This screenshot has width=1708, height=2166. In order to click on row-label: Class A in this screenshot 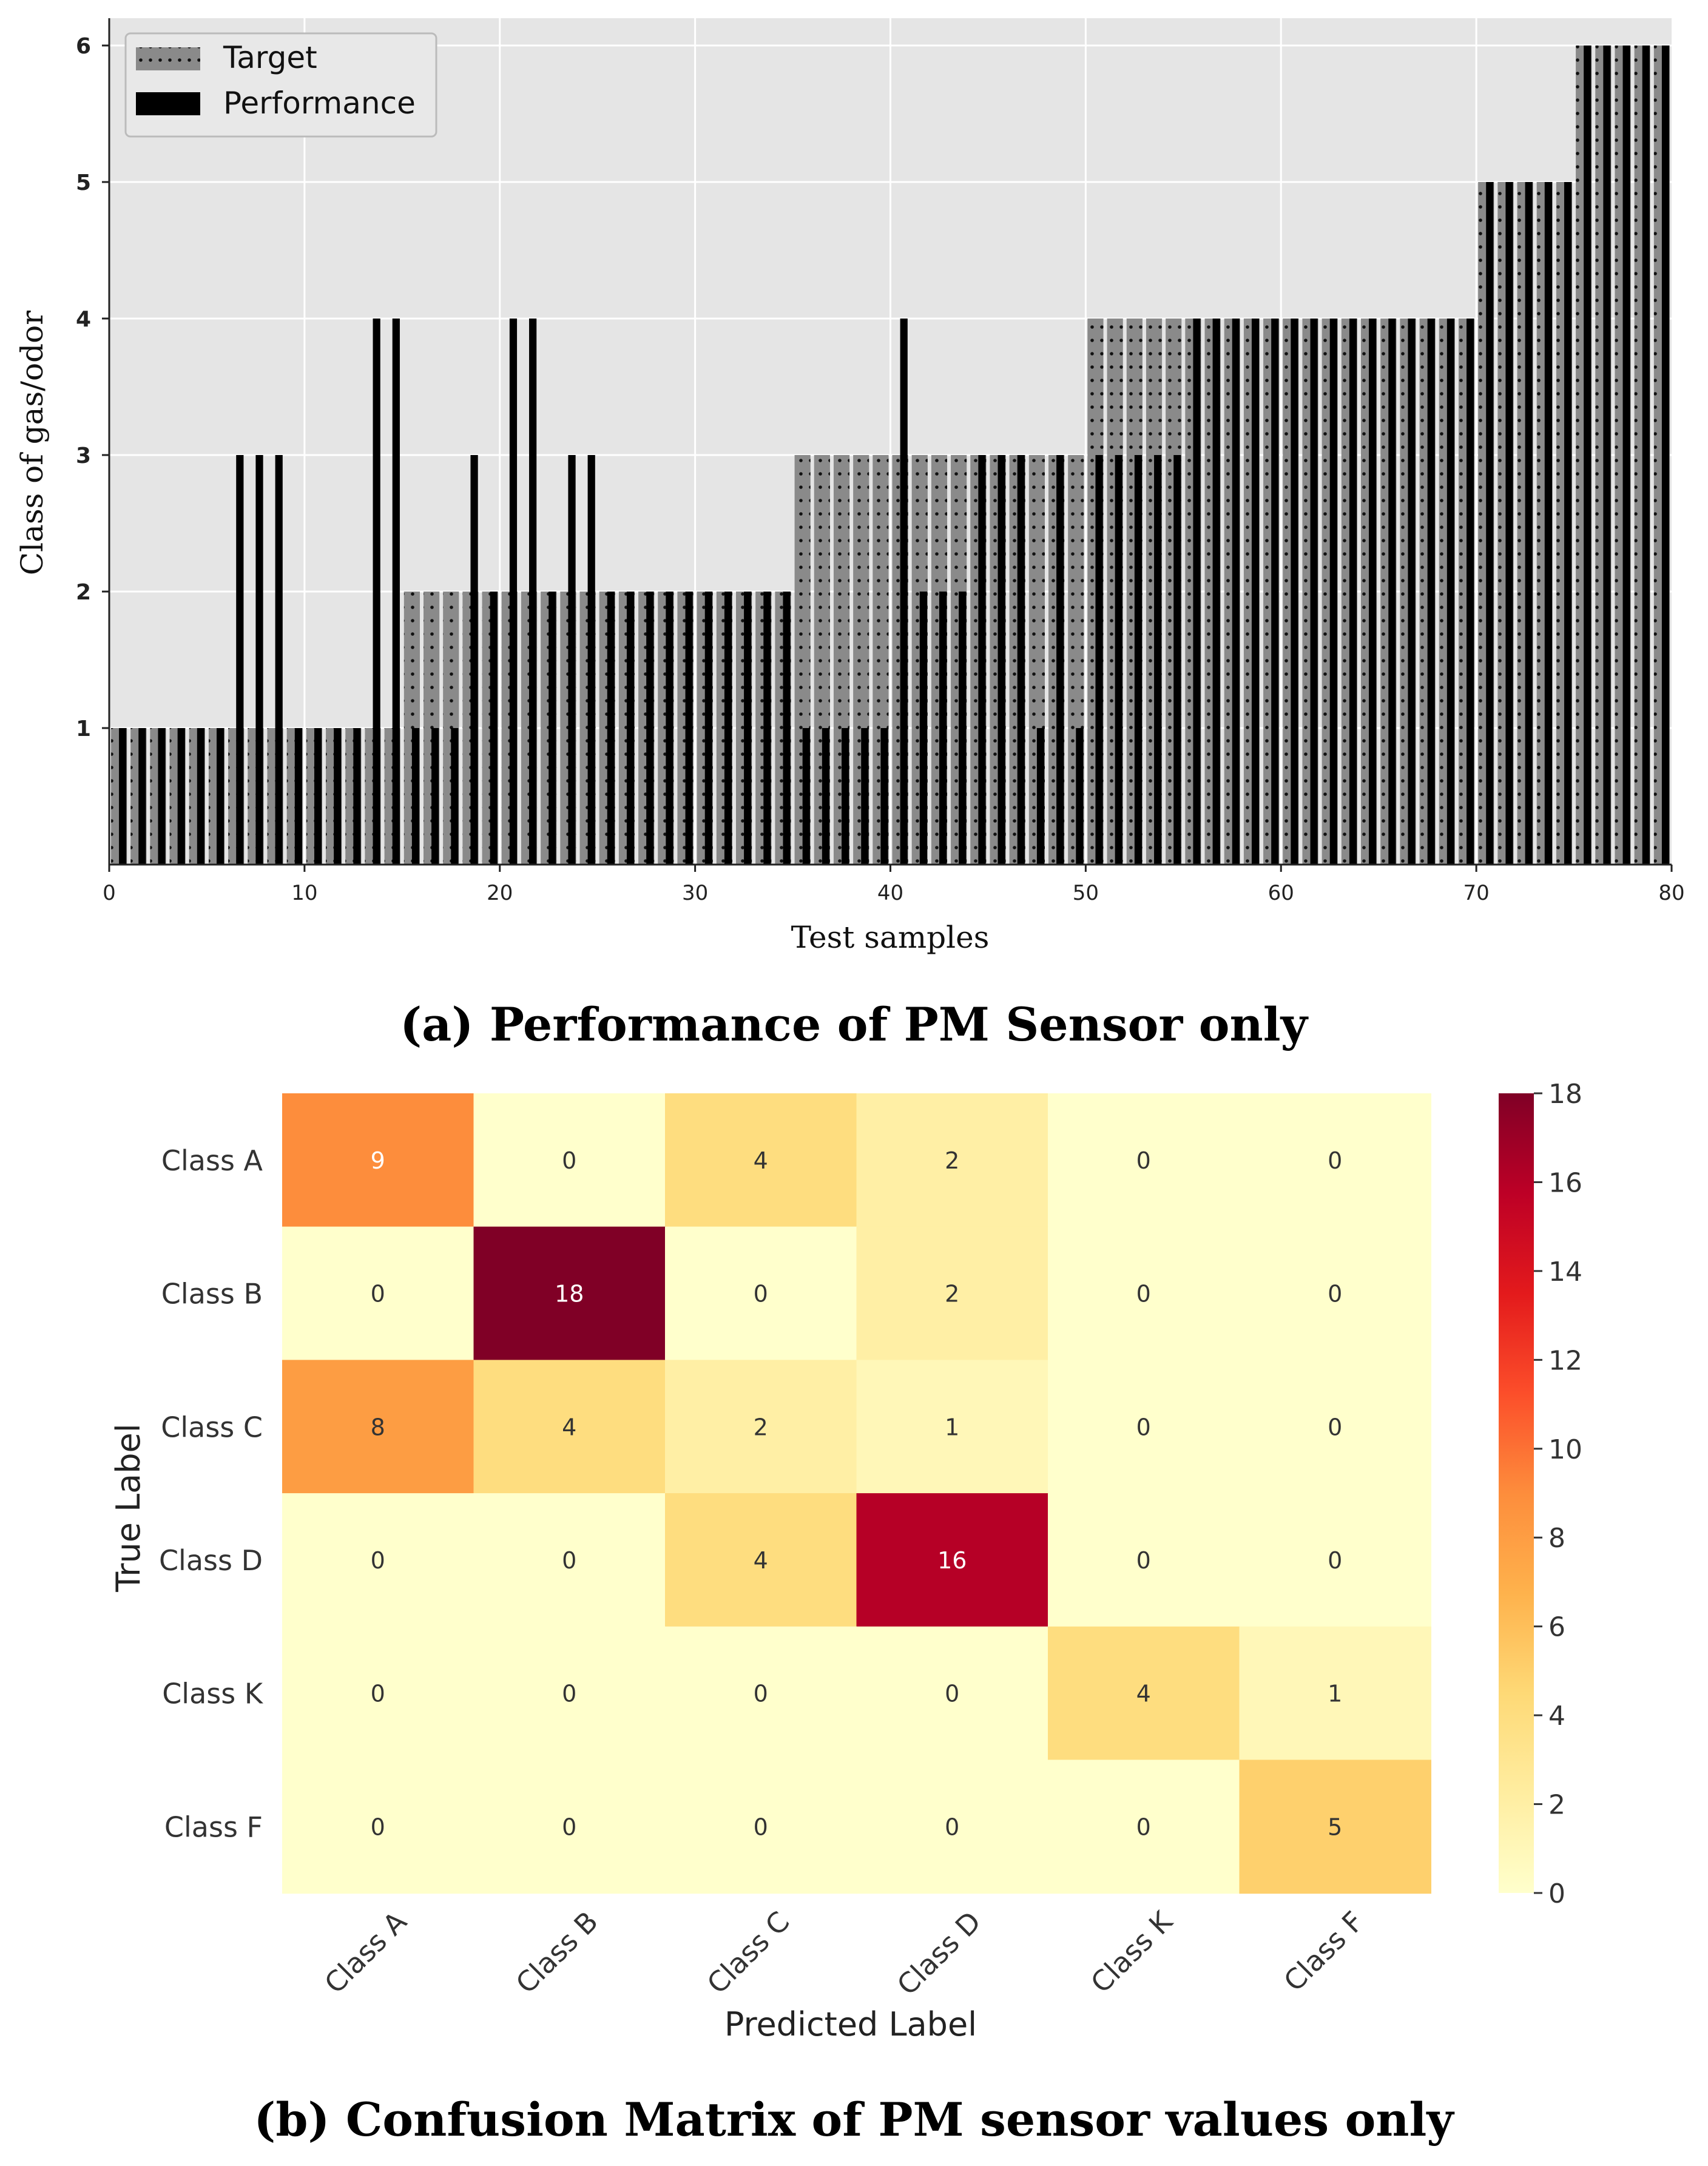, I will do `click(212, 1160)`.